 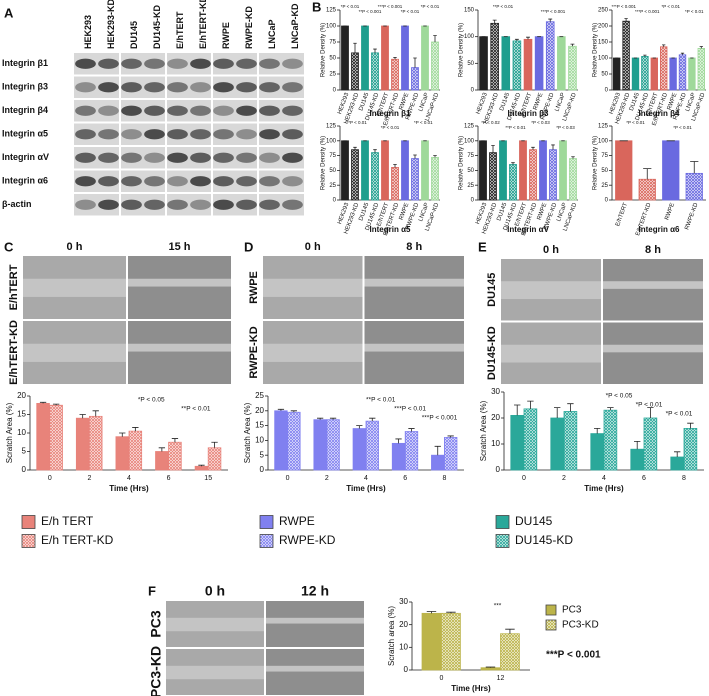 What do you see at coordinates (157, 26) in the screenshot?
I see `blot-column-label: DU145-KD` at bounding box center [157, 26].